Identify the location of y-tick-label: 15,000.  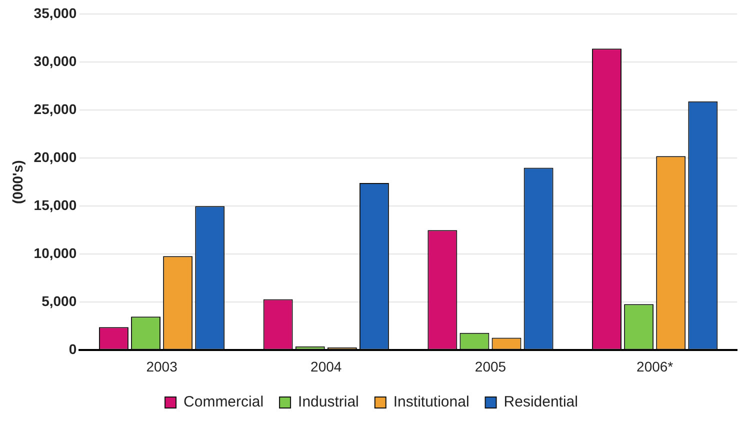
(55, 204).